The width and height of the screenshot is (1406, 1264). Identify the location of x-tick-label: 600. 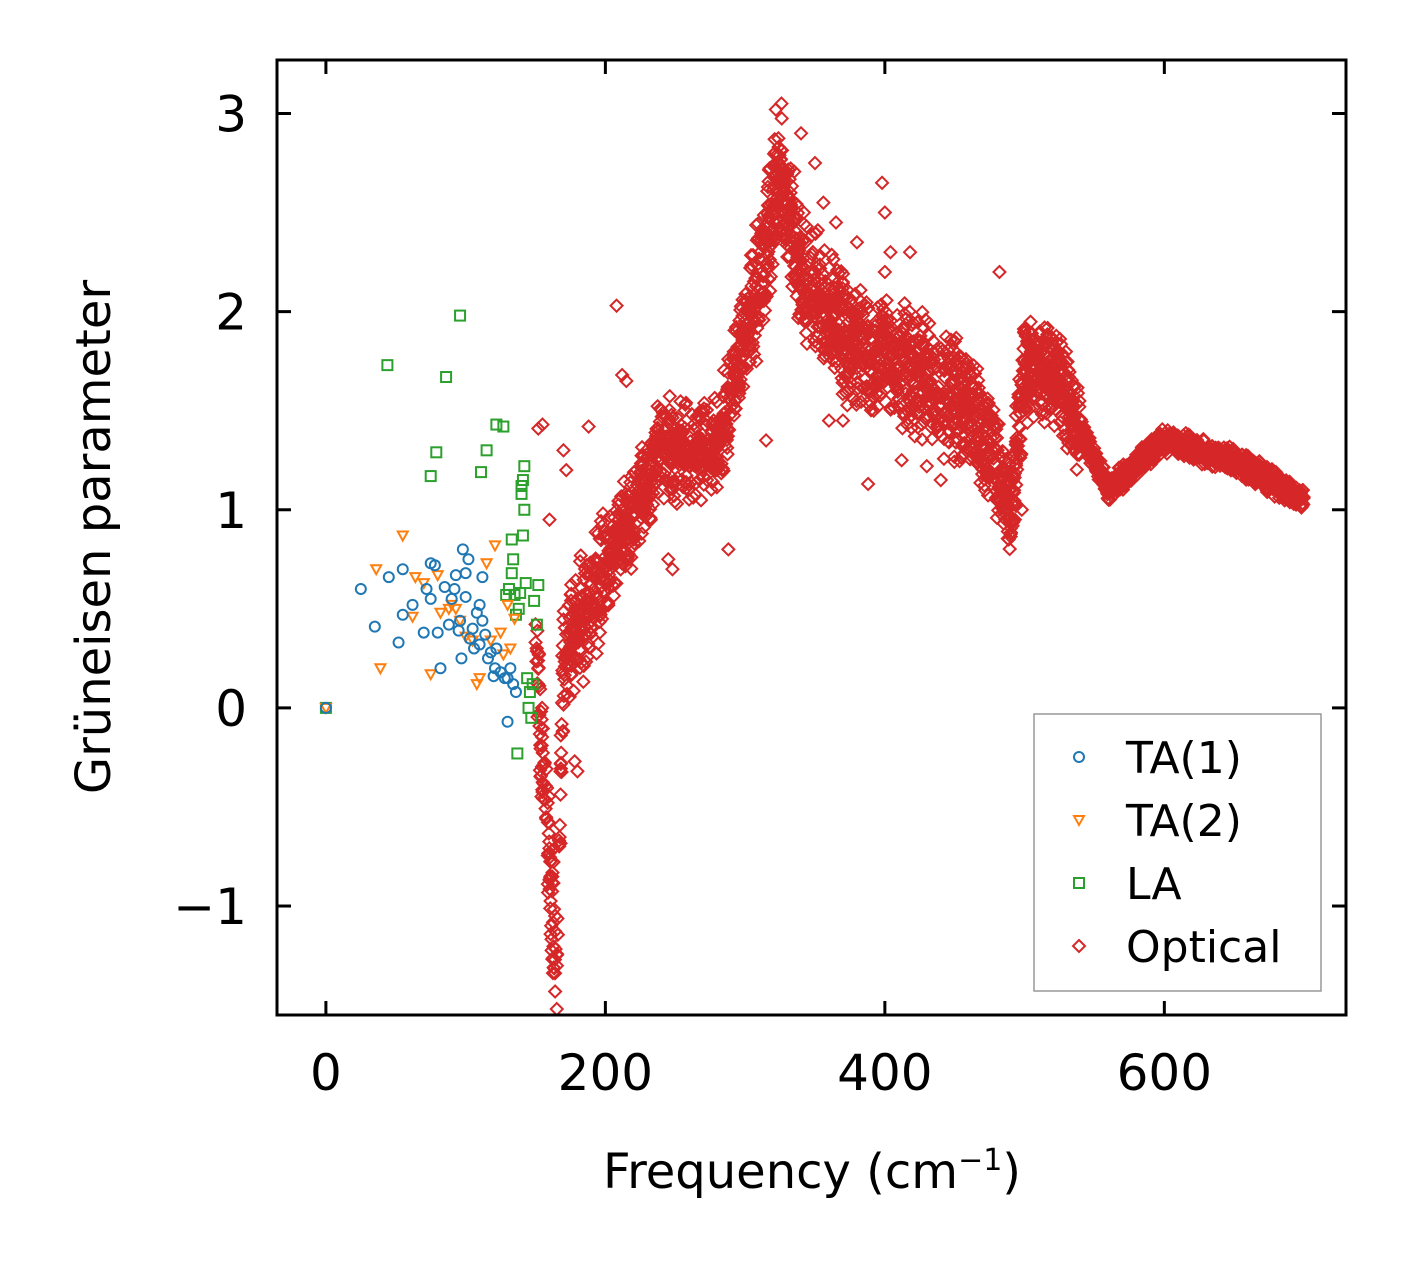
(1164, 1073).